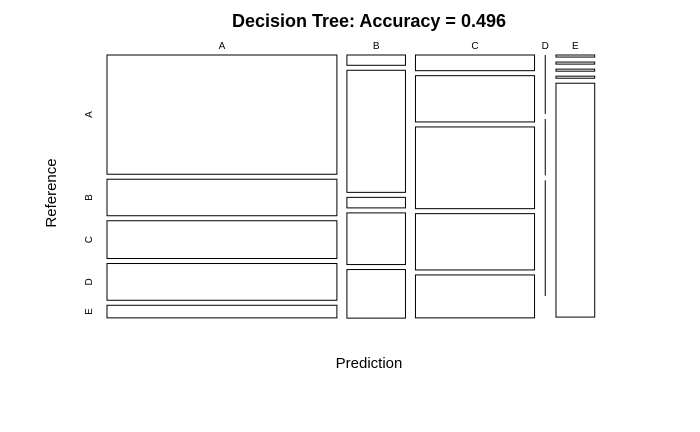 This screenshot has height=432, width=700. What do you see at coordinates (376, 202) in the screenshot?
I see `cell-pred-b-ref-c` at bounding box center [376, 202].